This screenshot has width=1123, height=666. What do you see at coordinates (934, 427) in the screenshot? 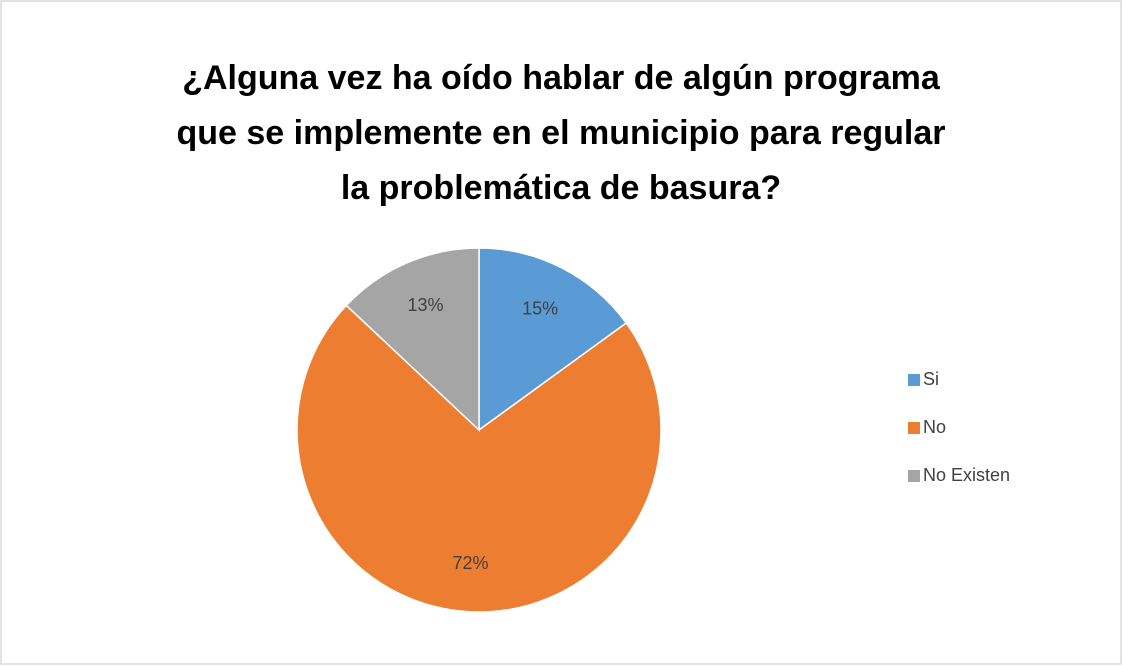
I see `legend-label: No` at bounding box center [934, 427].